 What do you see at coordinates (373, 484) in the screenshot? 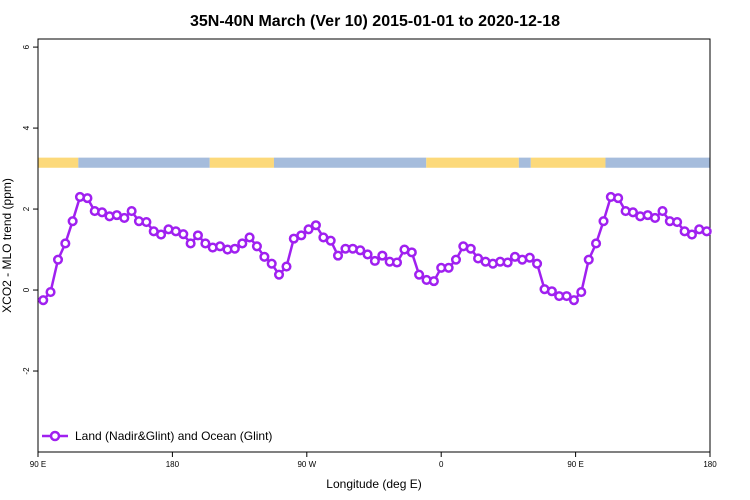
I see `x-axis-label: Longitude (deg E)` at bounding box center [373, 484].